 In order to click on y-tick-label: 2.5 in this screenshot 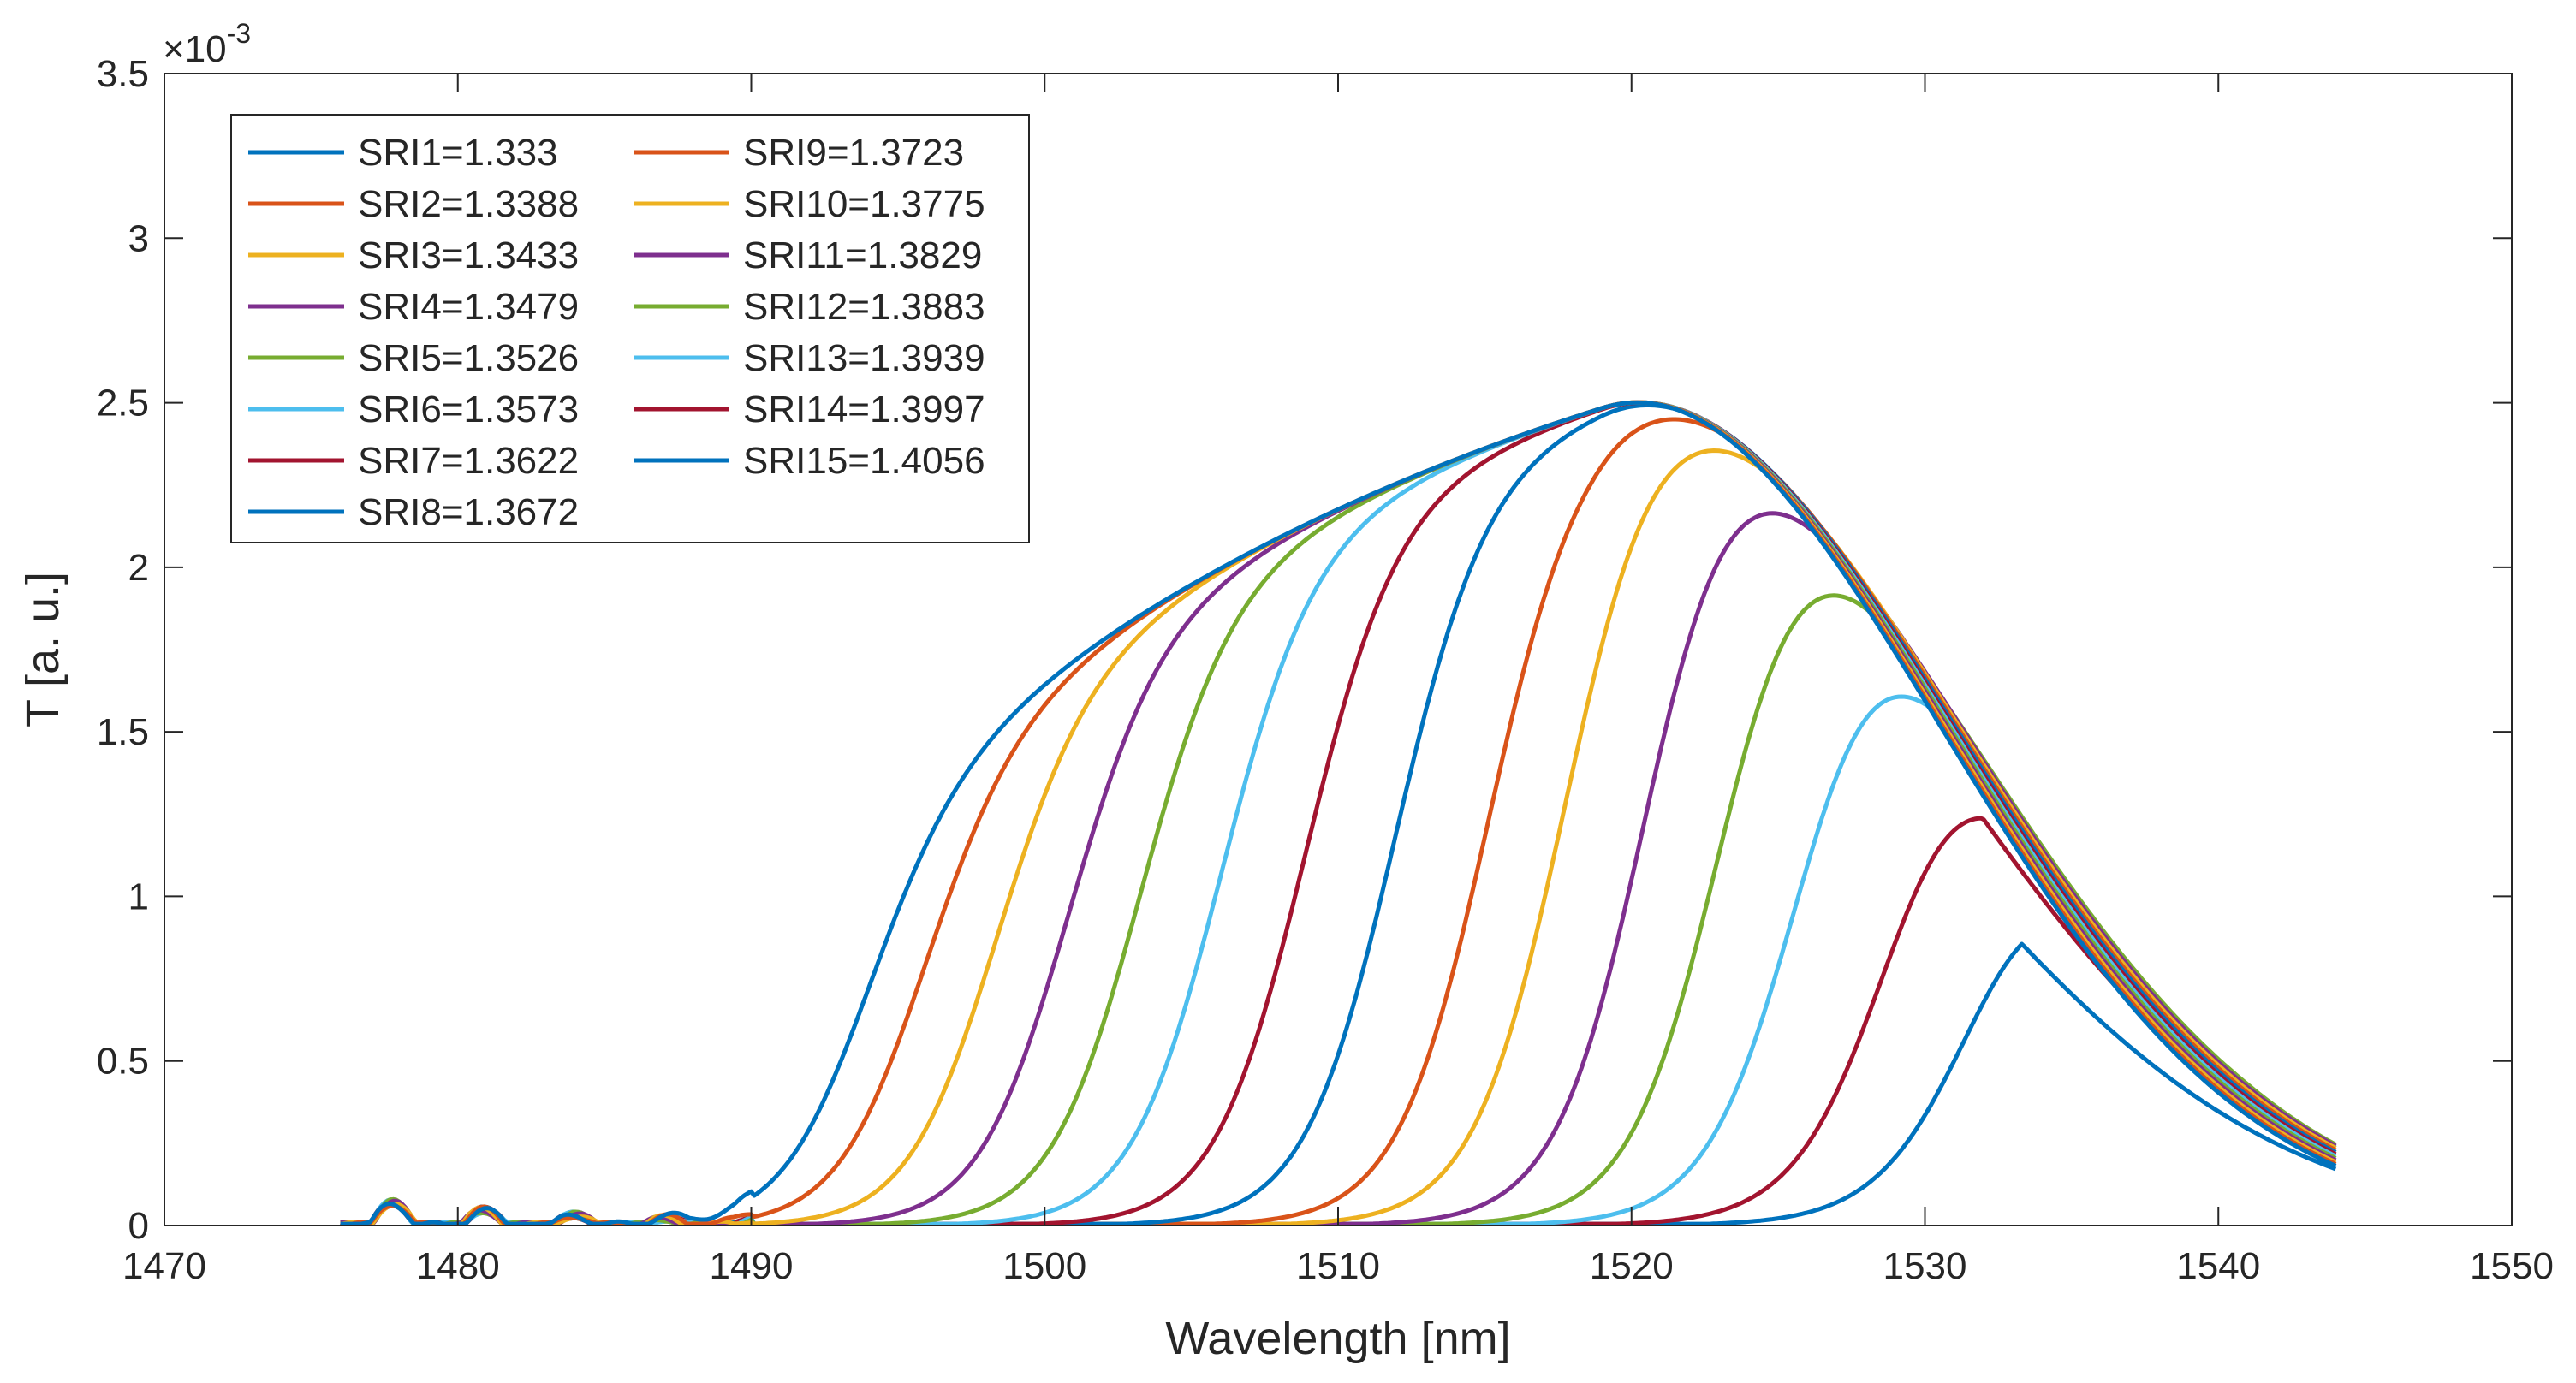, I will do `click(123, 403)`.